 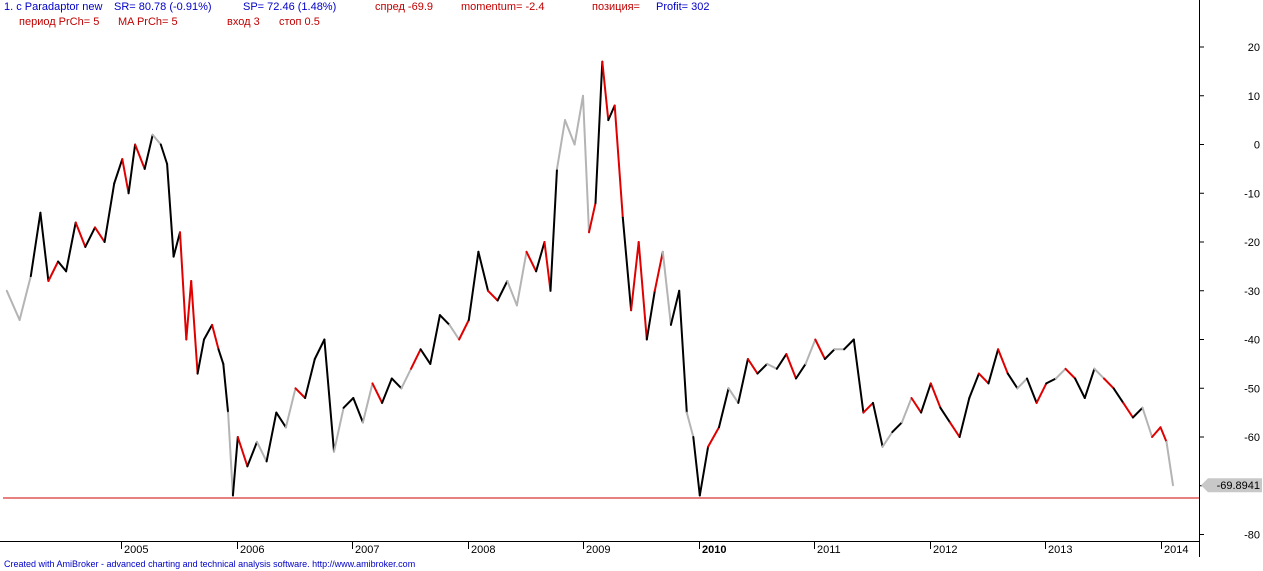 What do you see at coordinates (1252, 438) in the screenshot?
I see `y-tick-label: -60` at bounding box center [1252, 438].